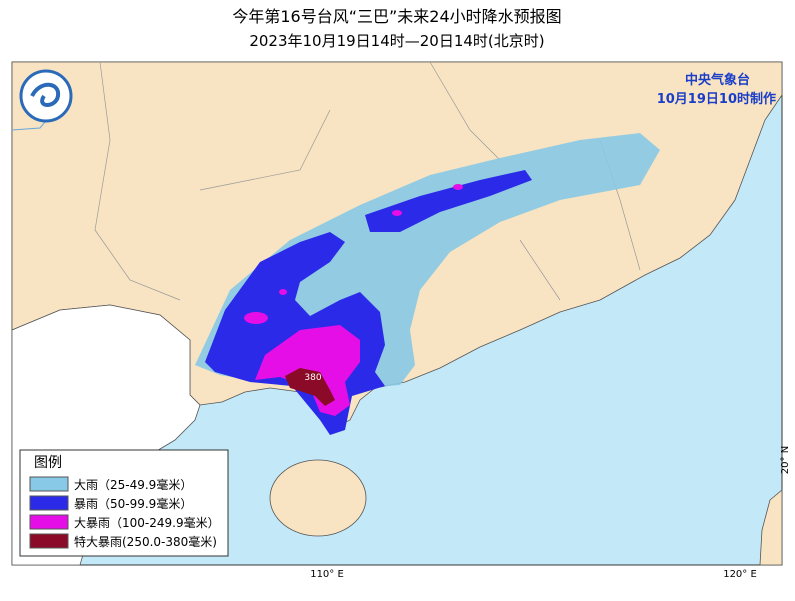 Image resolution: width=795 pixels, height=601 pixels. Describe the element at coordinates (48, 463) in the screenshot. I see `legend-title: 图例` at that location.